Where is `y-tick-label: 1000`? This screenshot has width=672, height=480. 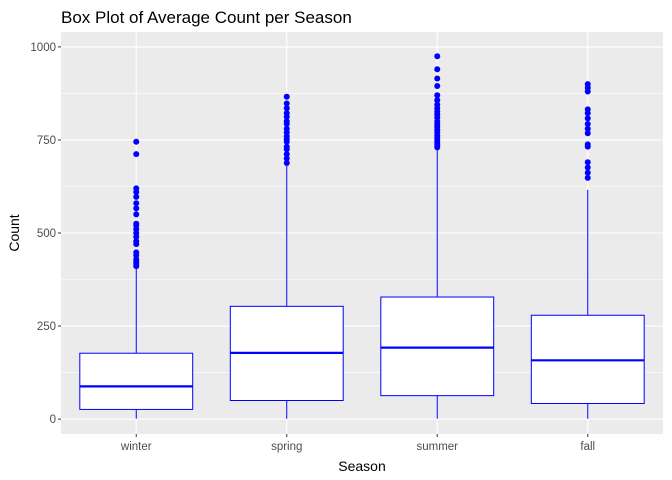
y-tick-label: 1000 is located at coordinates (43, 48).